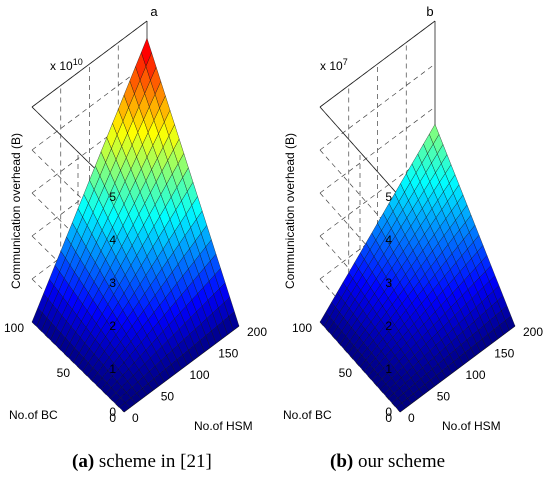 The width and height of the screenshot is (550, 483). I want to click on exponent-label: x 1010, so click(66, 65).